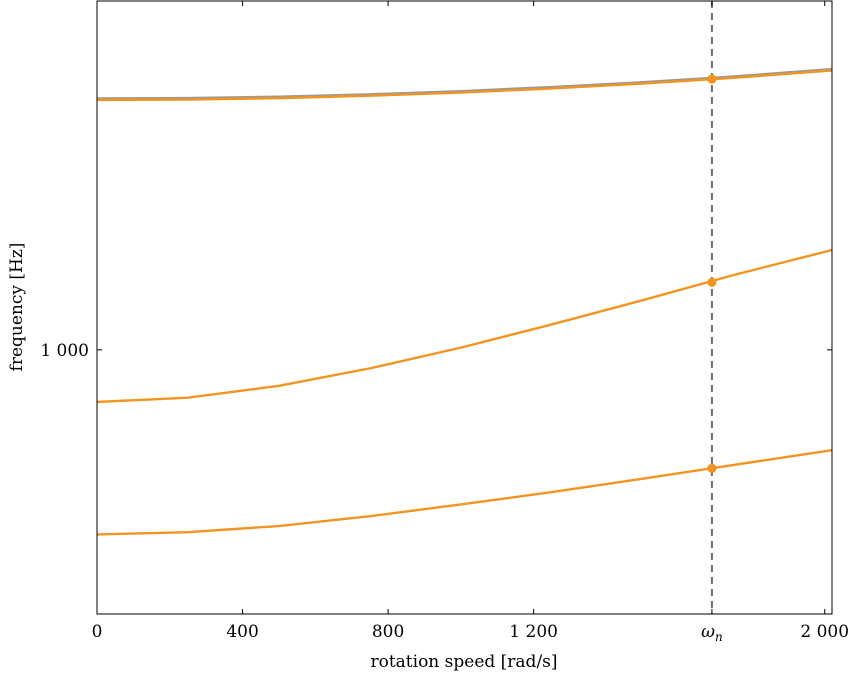 The height and width of the screenshot is (679, 854). Describe the element at coordinates (824, 632) in the screenshot. I see `x-tick-label-5: 2 000` at that location.